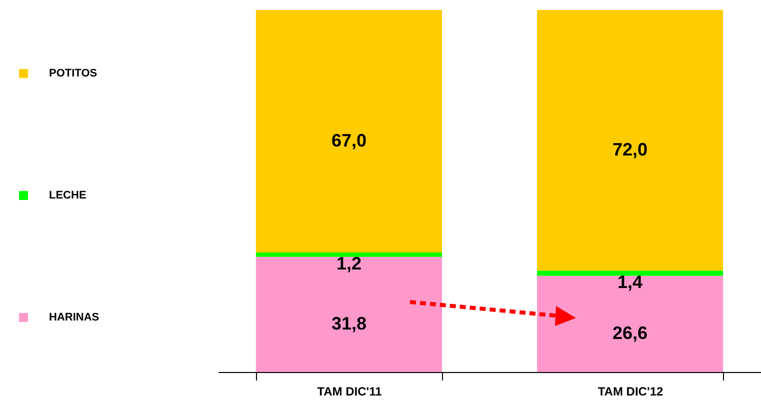 The image size is (761, 405). Describe the element at coordinates (631, 391) in the screenshot. I see `x-tick-label: TAM DIC'12` at that location.